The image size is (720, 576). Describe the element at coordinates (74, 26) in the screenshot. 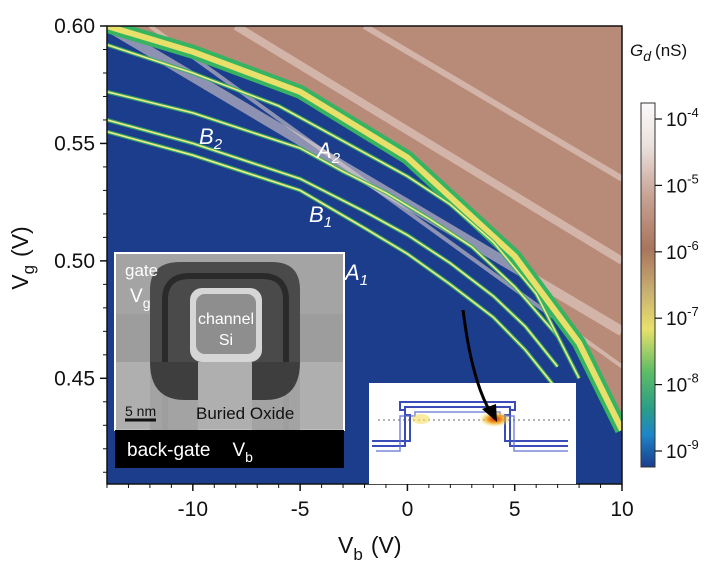

I see `y-tick-label: 0.60` at that location.